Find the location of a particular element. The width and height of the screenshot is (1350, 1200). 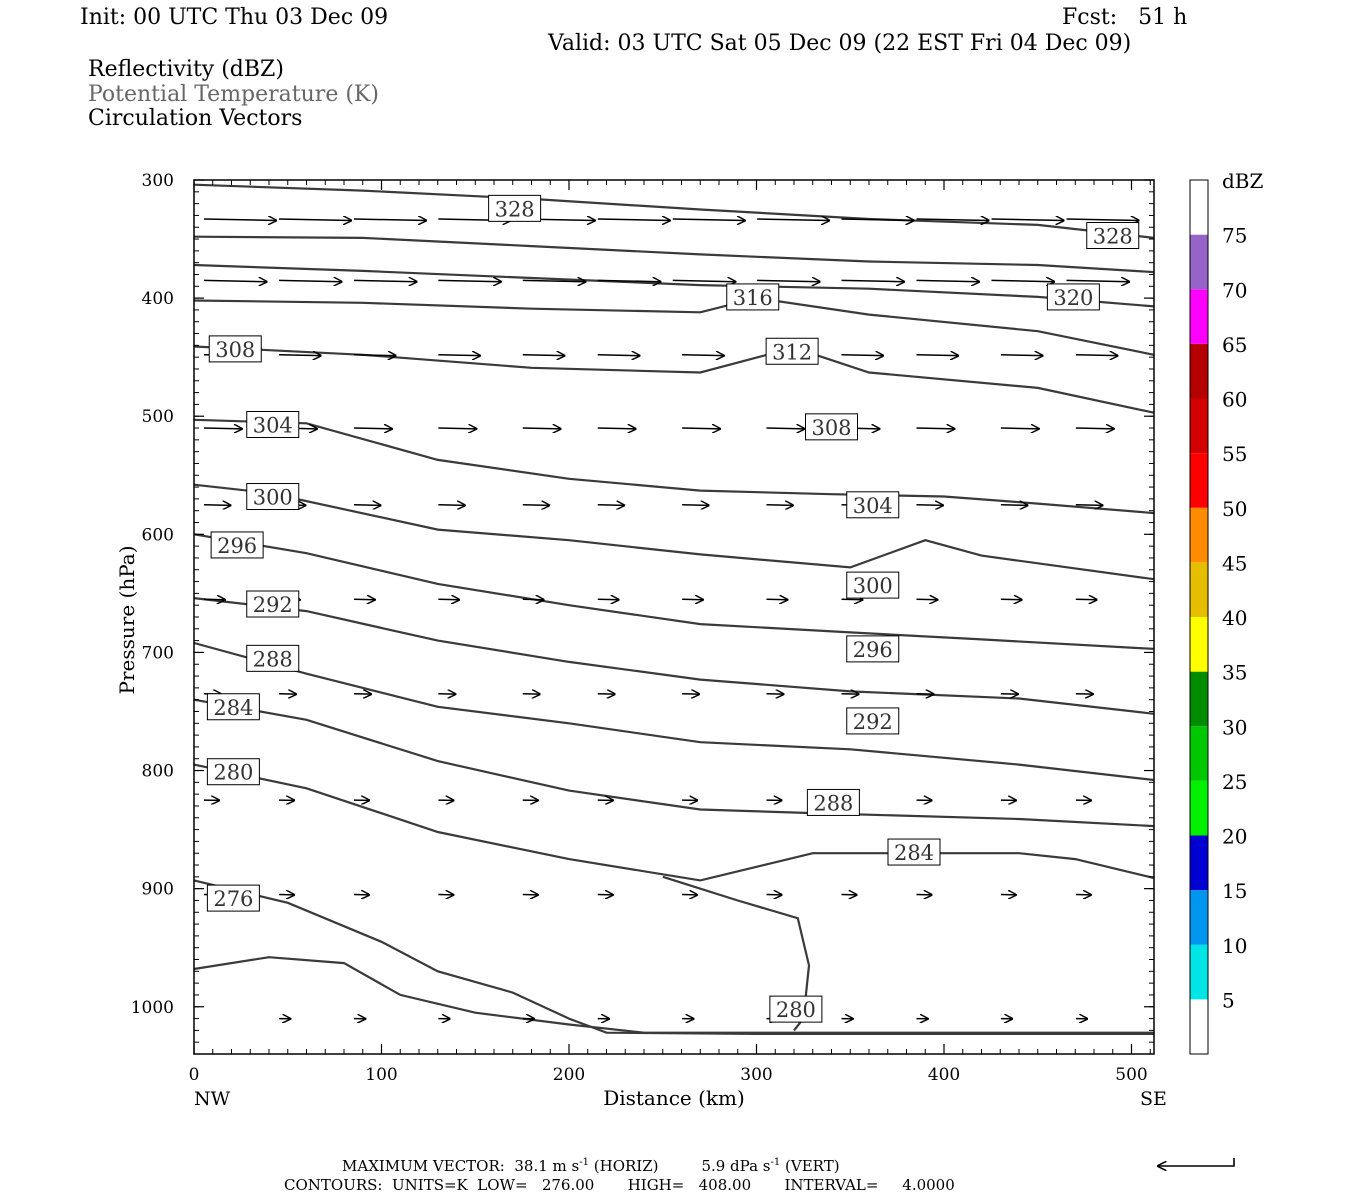

field-reflectivity: Reflectivity (dBZ) is located at coordinates (186, 69).